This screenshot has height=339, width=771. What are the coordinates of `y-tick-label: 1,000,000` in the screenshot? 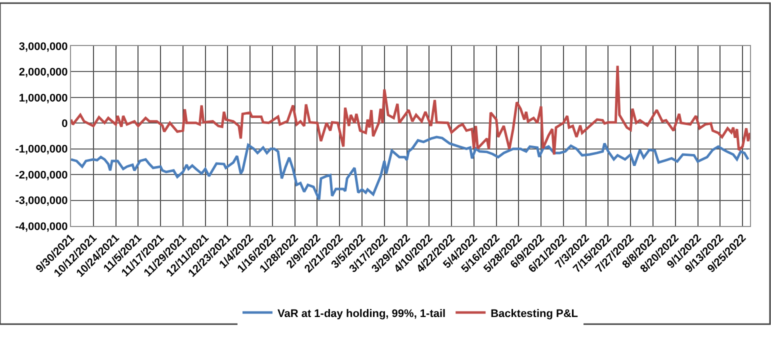 It's located at (43, 98).